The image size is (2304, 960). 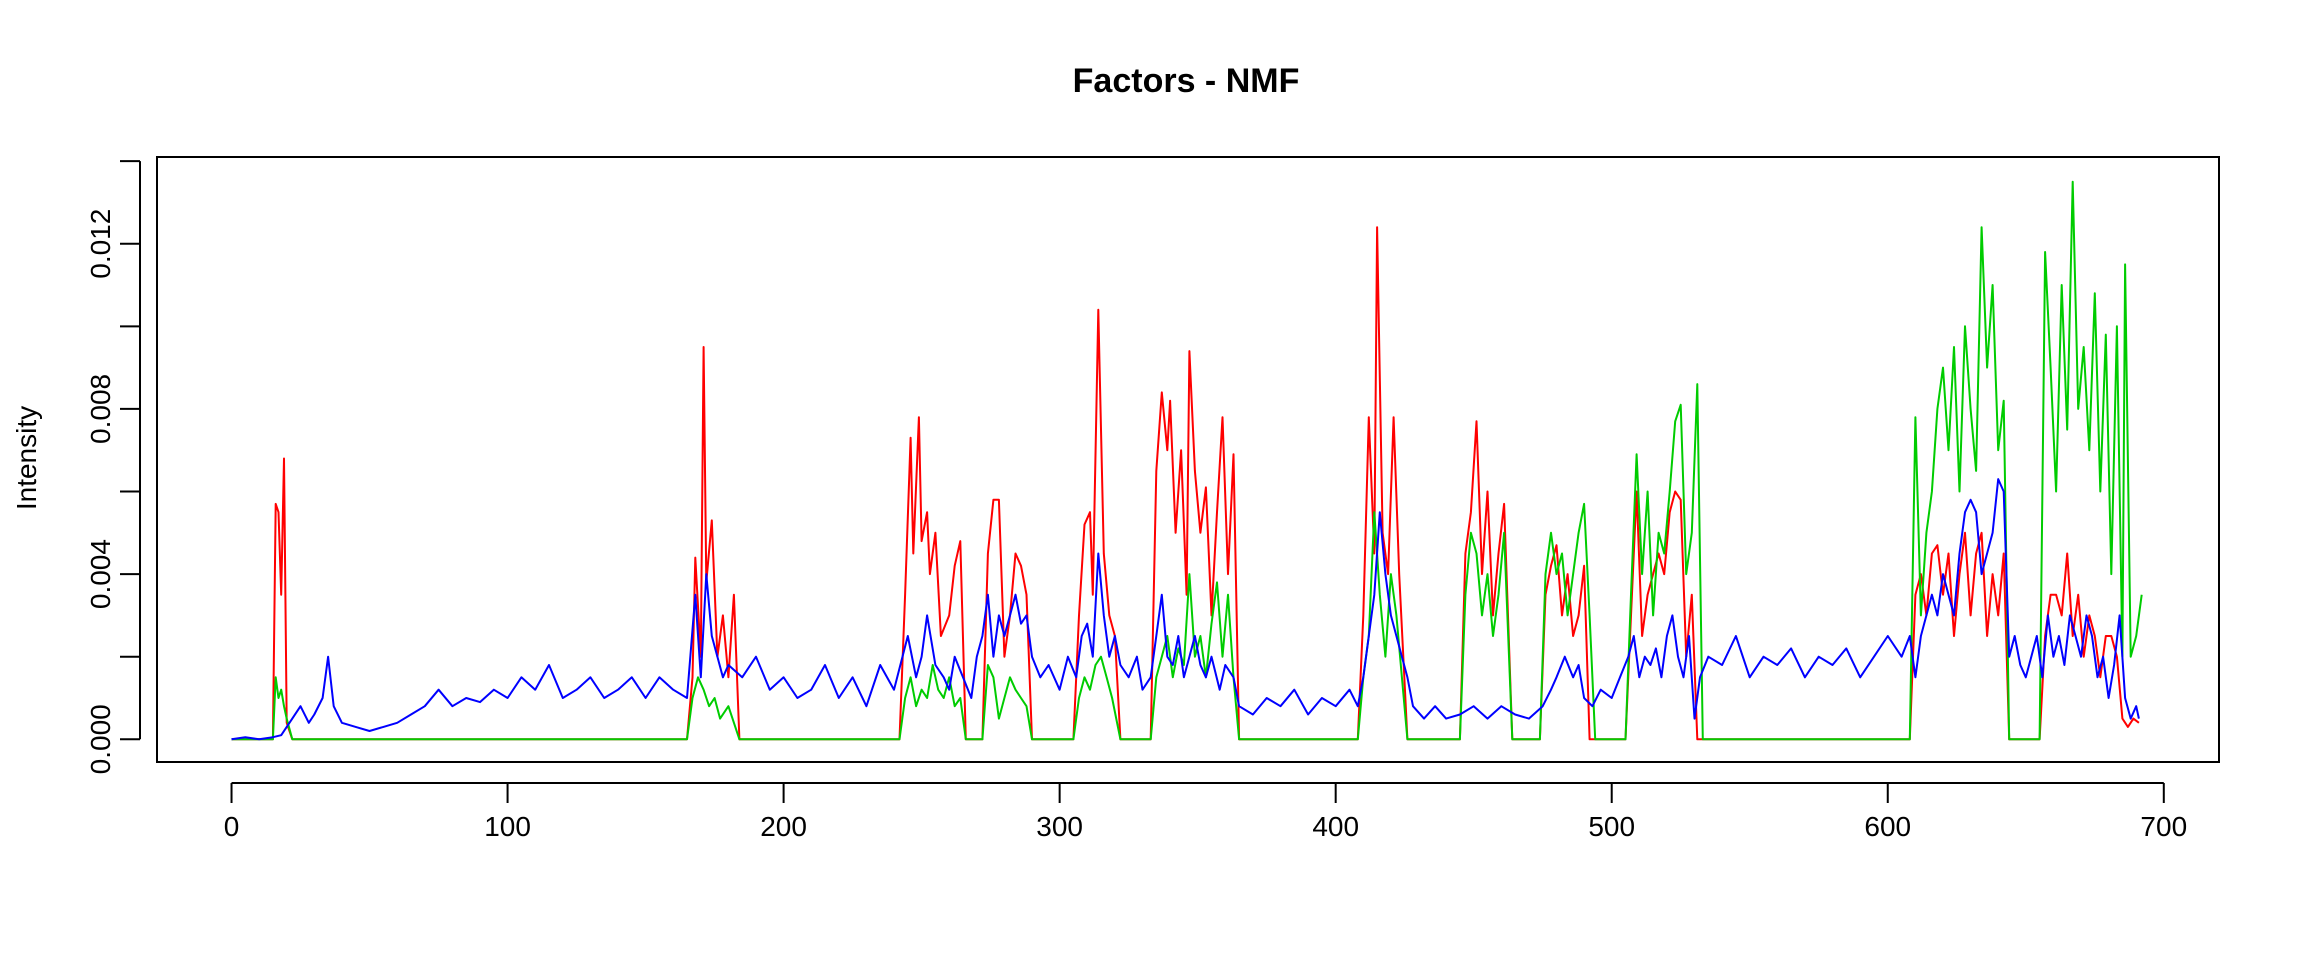 I want to click on x-tick-label: 0, so click(x=232, y=826).